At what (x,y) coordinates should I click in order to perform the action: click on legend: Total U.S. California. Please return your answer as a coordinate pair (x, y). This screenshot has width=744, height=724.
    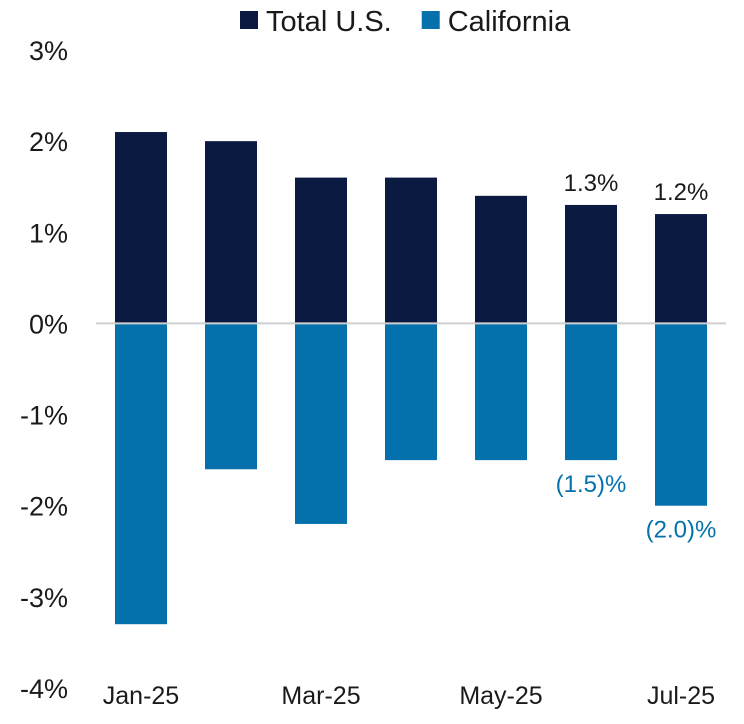
    Looking at the image, I should click on (405, 22).